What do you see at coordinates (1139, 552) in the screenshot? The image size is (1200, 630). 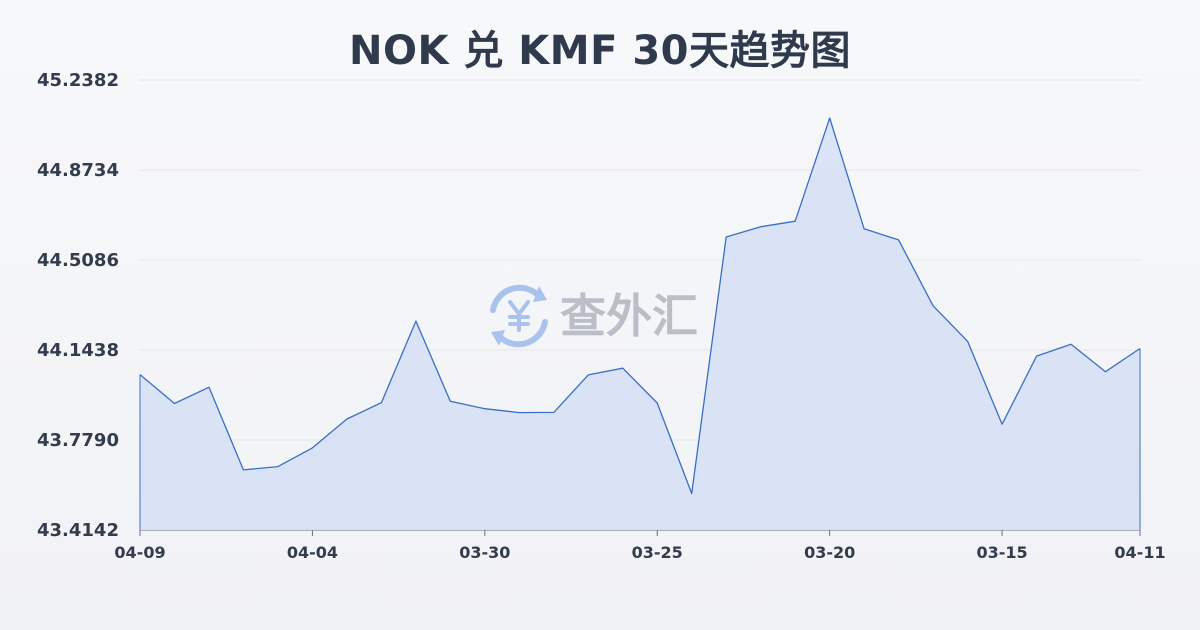 I see `x-tick-label: 04-11` at bounding box center [1139, 552].